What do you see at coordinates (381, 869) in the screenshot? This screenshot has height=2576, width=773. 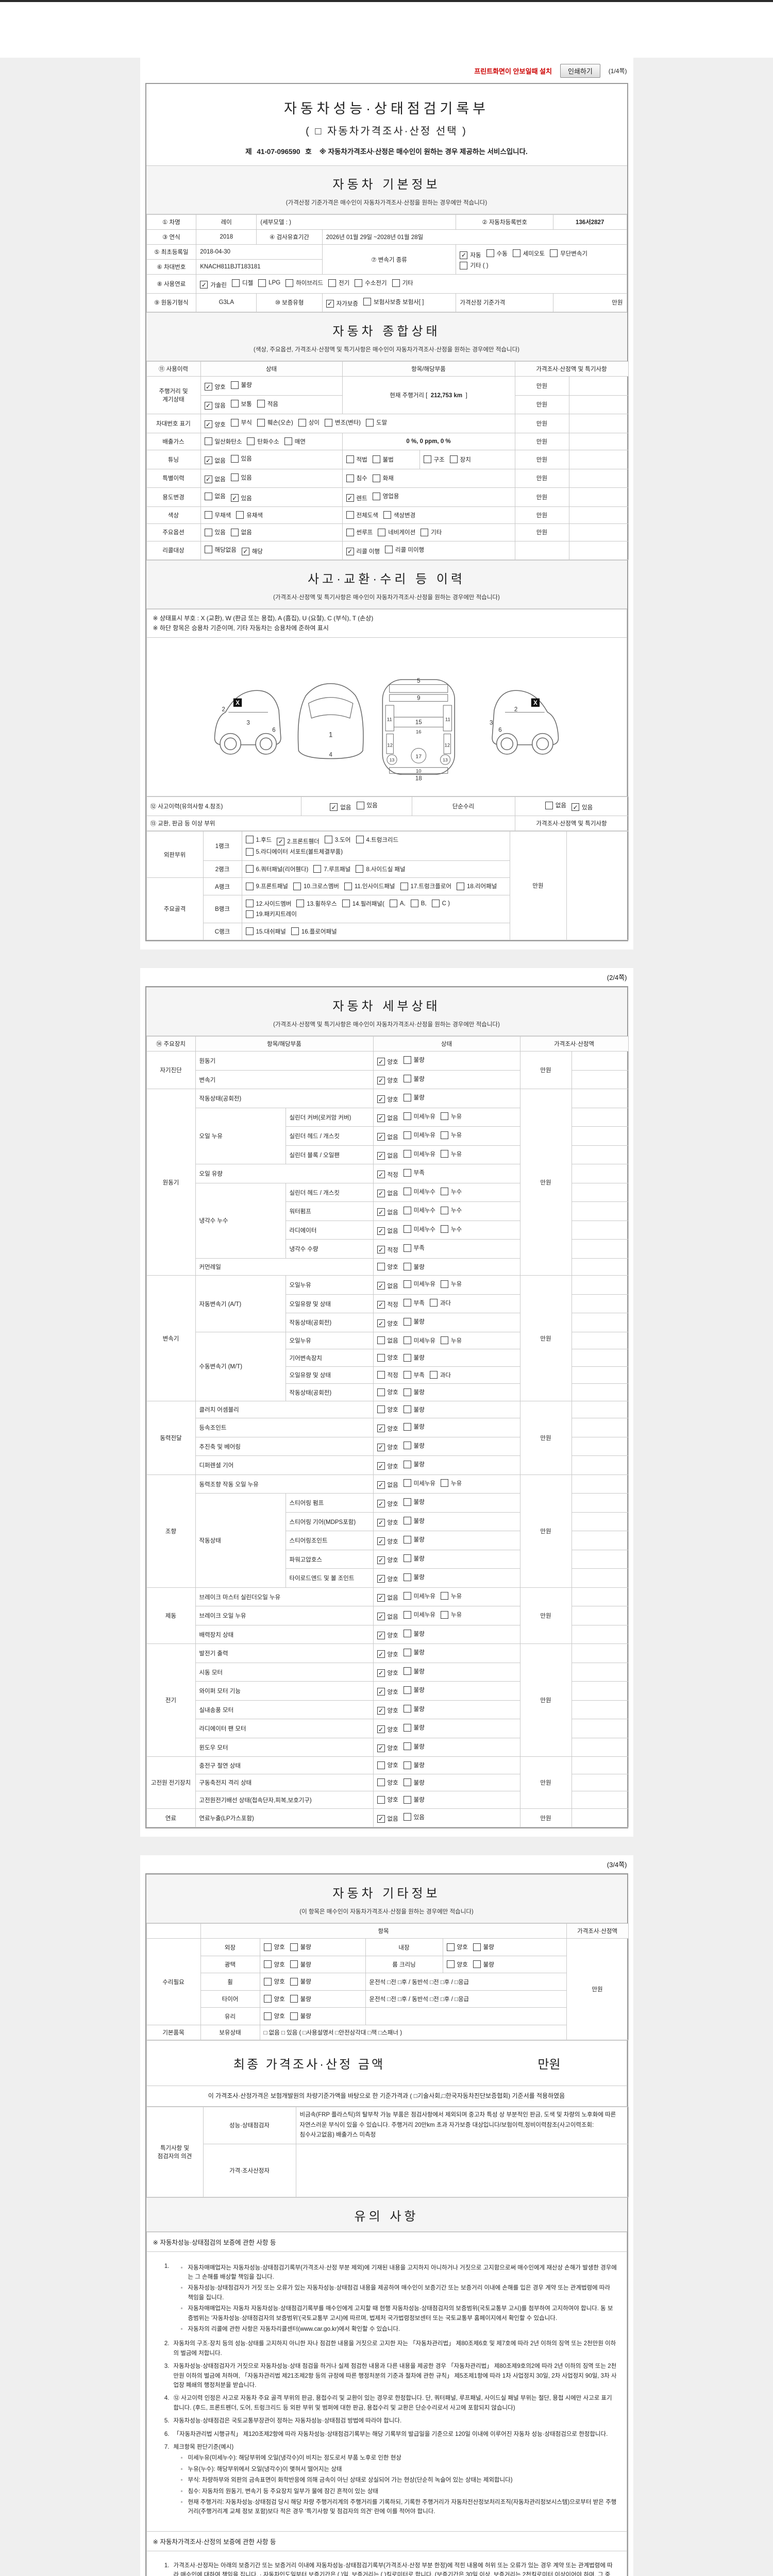 I see `checkbox-8.사이드실 패널: 8.사이드실 패널` at bounding box center [381, 869].